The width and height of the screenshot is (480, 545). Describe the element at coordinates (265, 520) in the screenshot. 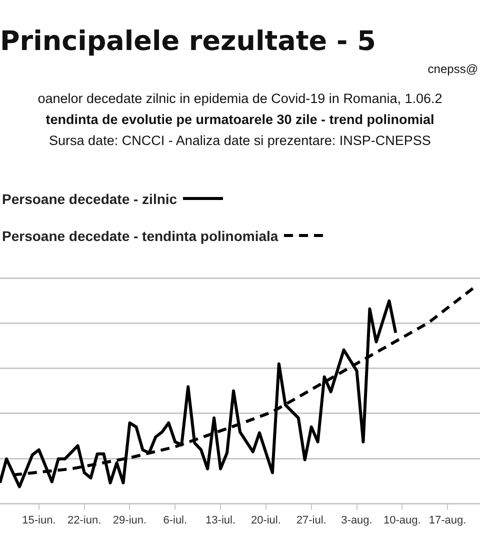

I see `x-tick-label: 20-iul.` at that location.